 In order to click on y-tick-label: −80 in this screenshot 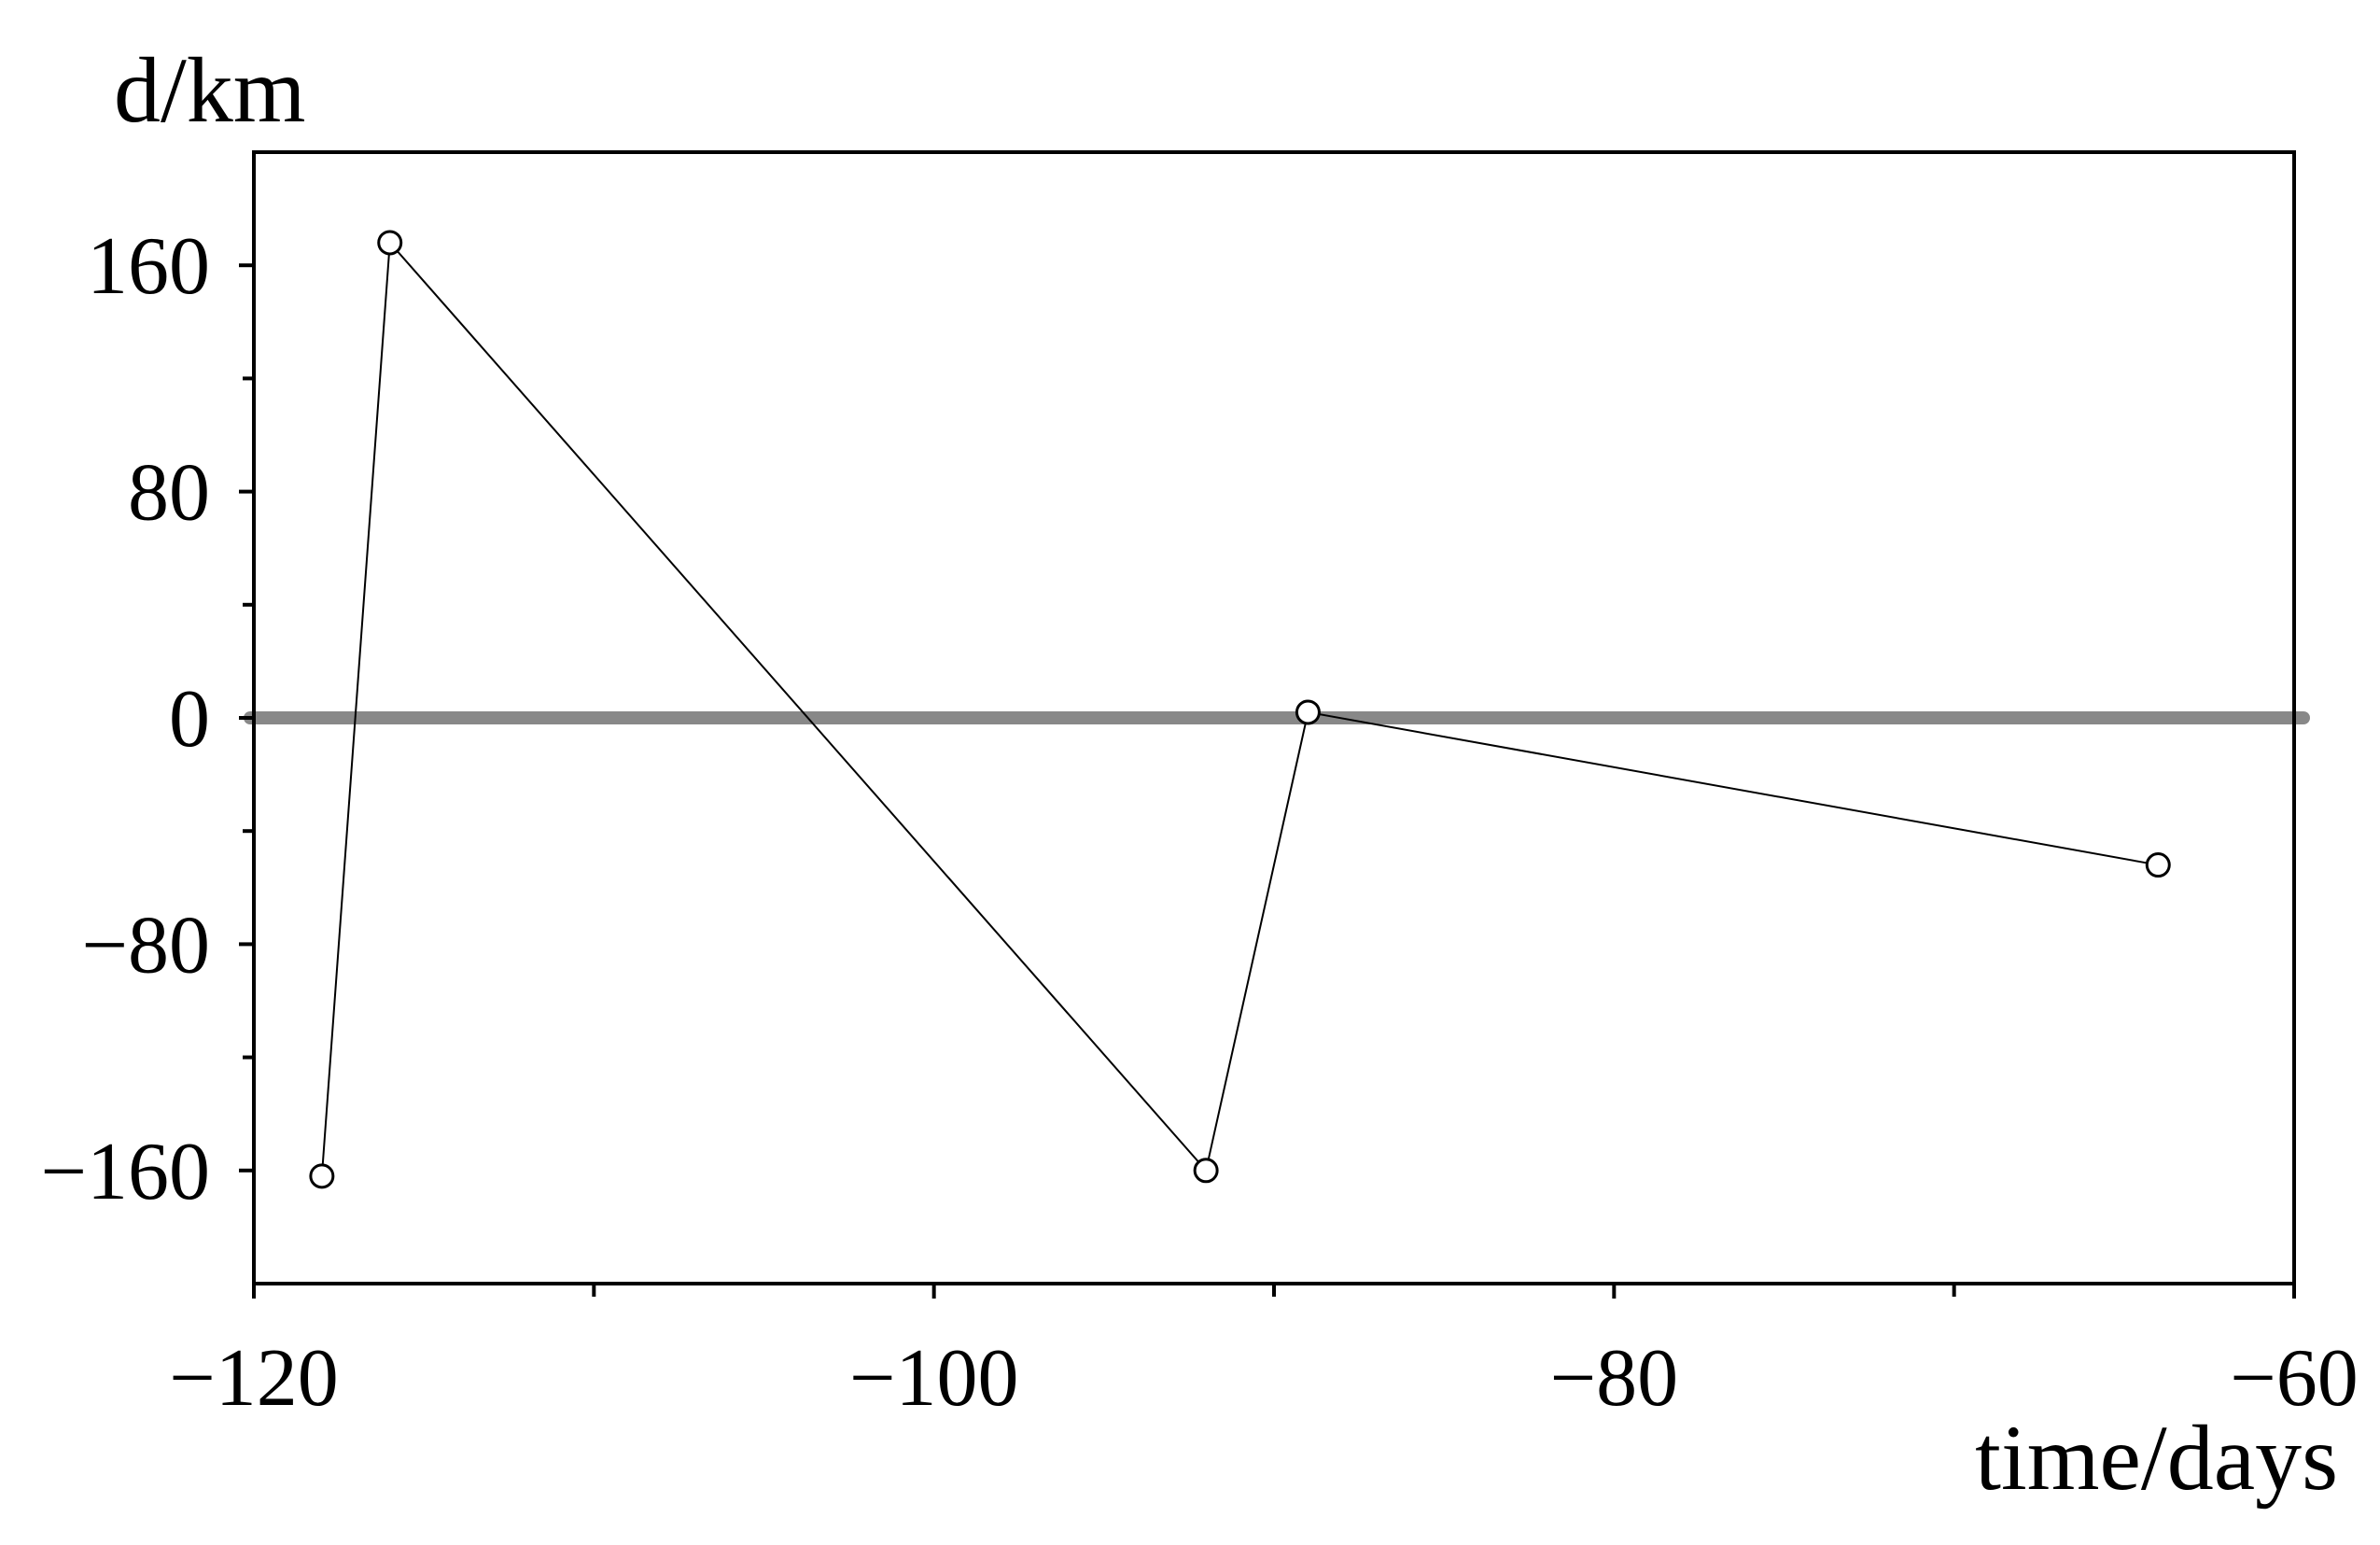, I will do `click(145, 945)`.